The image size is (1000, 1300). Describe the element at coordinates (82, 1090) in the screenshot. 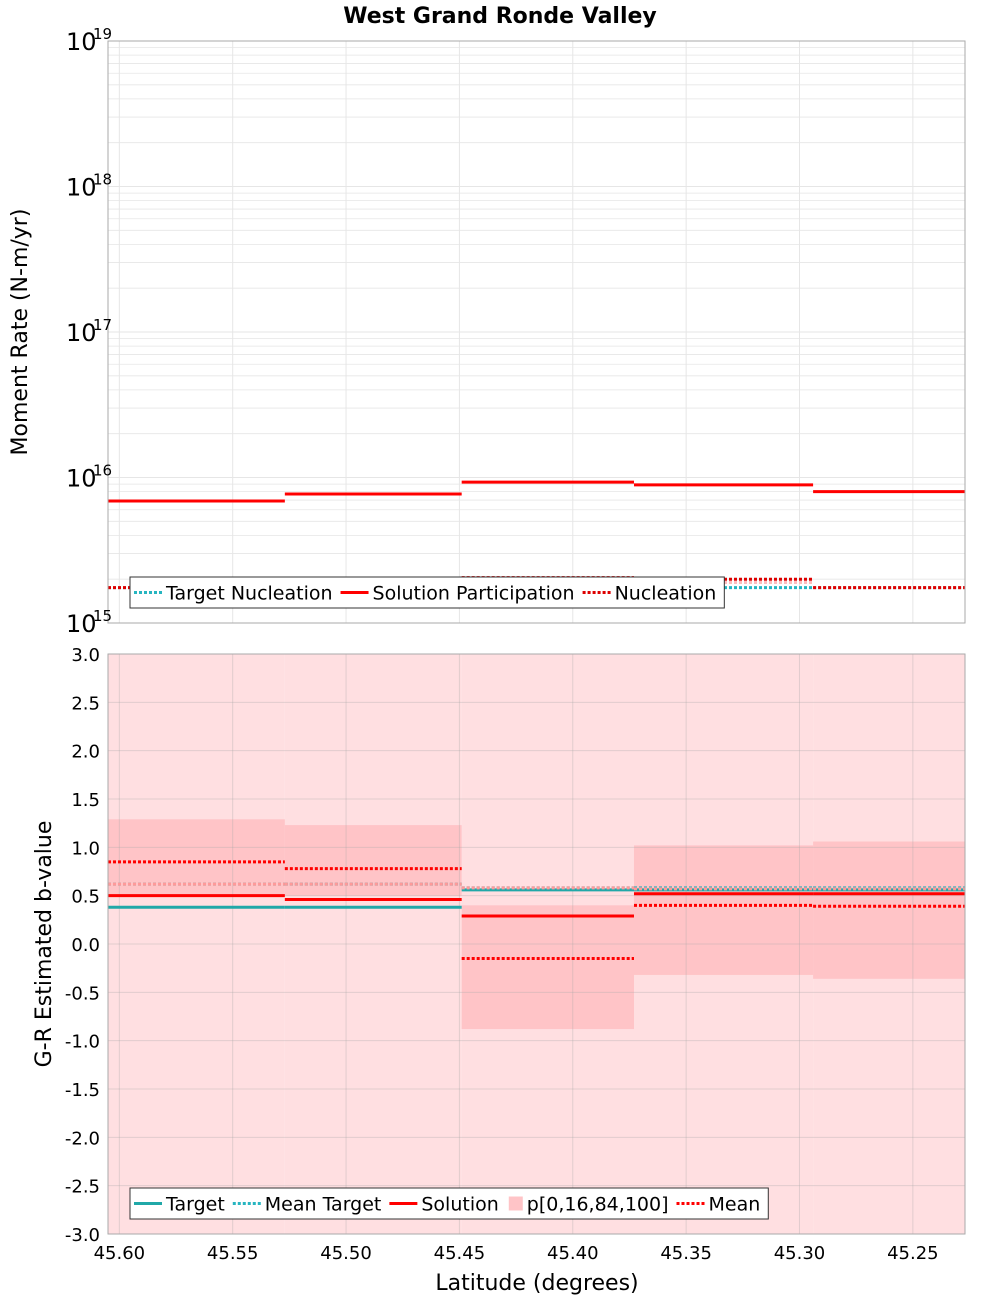

I see `y-tick-label: -1.5` at that location.